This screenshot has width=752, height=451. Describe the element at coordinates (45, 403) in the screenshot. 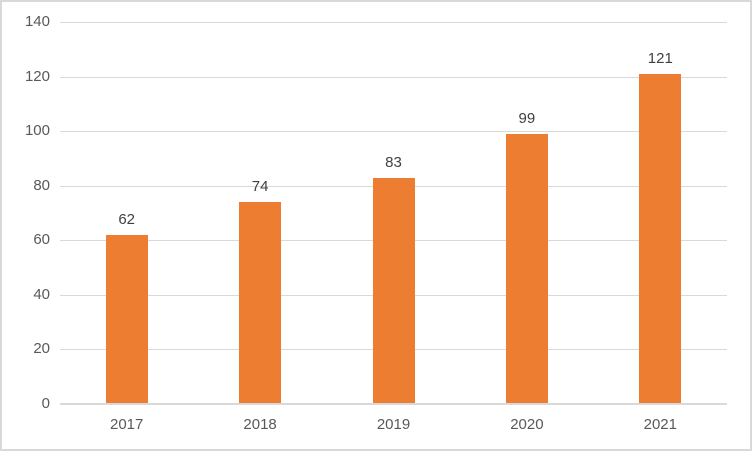

I see `y-tick-label: 0` at that location.